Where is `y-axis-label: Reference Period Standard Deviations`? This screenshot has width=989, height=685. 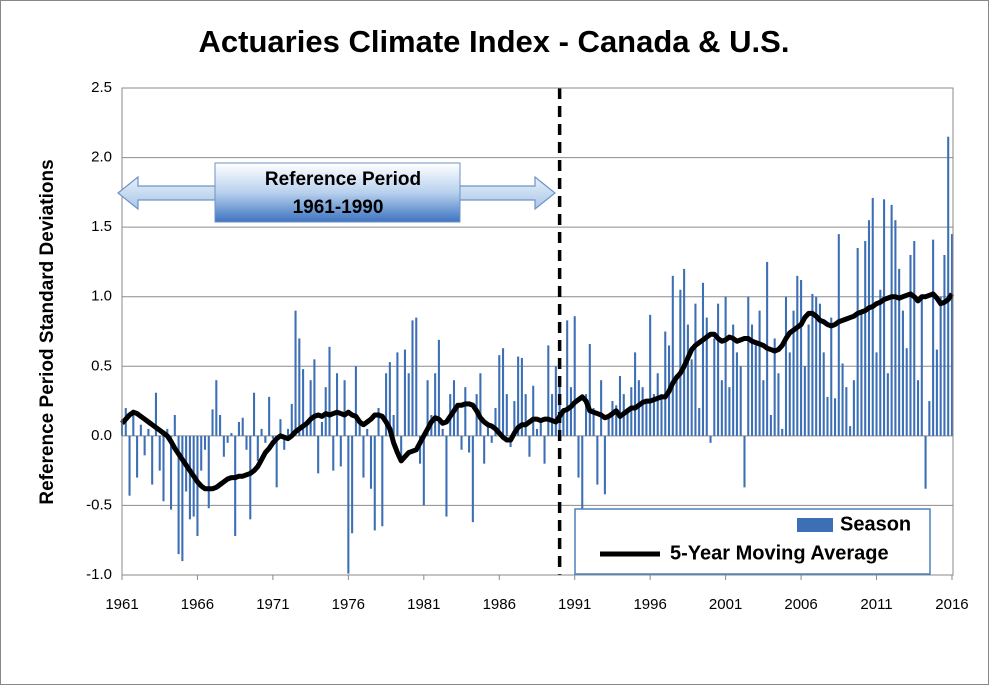 y-axis-label: Reference Period Standard Deviations is located at coordinates (47, 331).